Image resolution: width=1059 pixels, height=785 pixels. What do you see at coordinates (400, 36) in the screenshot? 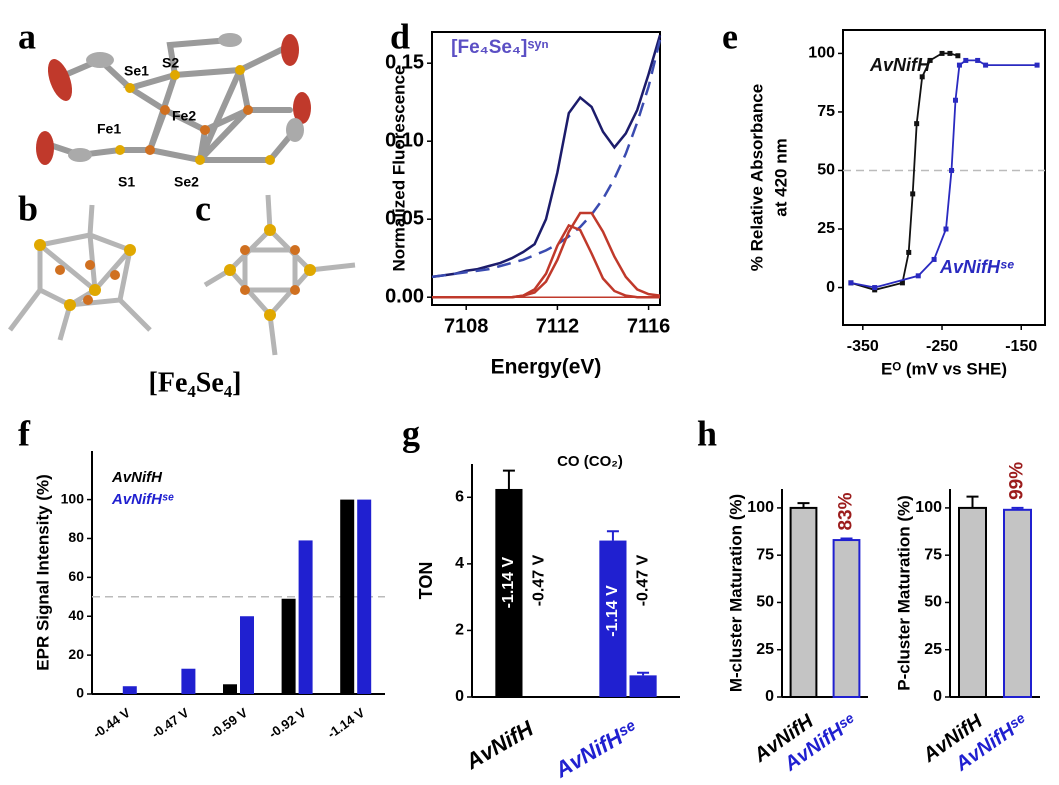
I see `panel-label: d` at bounding box center [400, 36].